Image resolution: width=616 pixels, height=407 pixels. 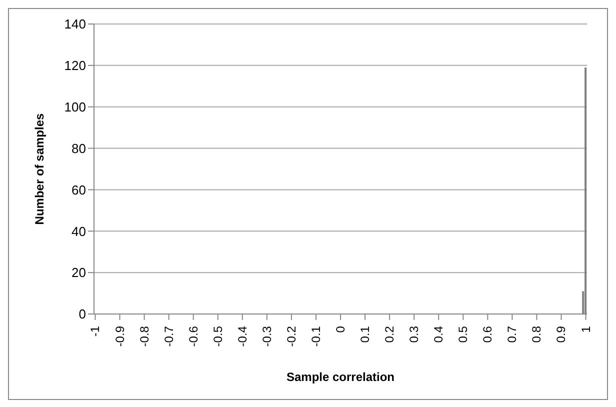 What do you see at coordinates (341, 329) in the screenshot?
I see `x-tick-label: 0` at bounding box center [341, 329].